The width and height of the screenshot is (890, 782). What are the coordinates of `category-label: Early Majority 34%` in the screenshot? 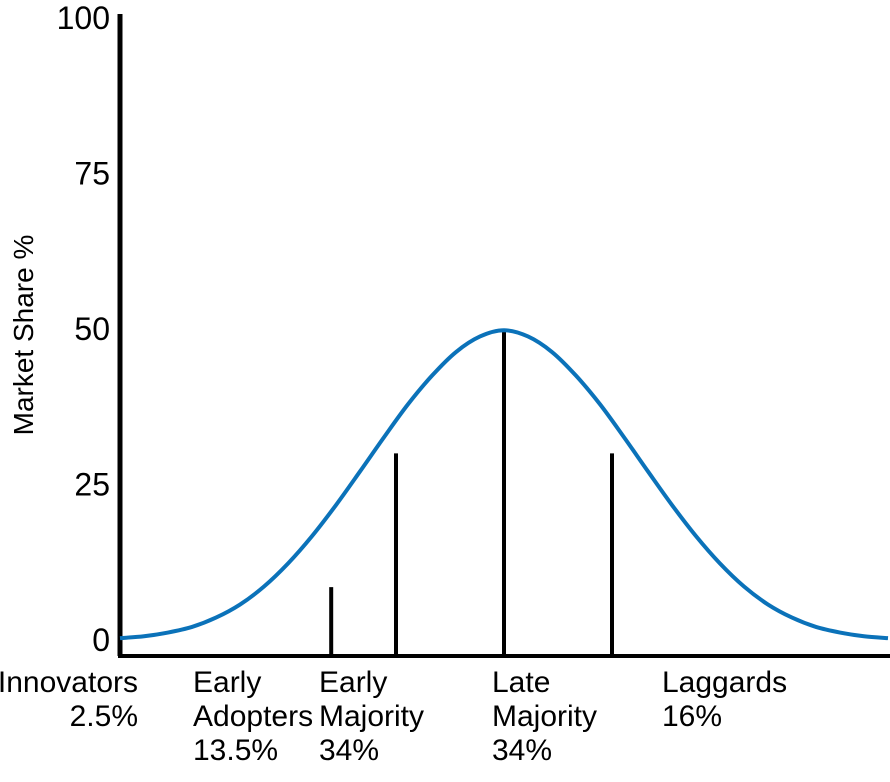 It's located at (371, 716).